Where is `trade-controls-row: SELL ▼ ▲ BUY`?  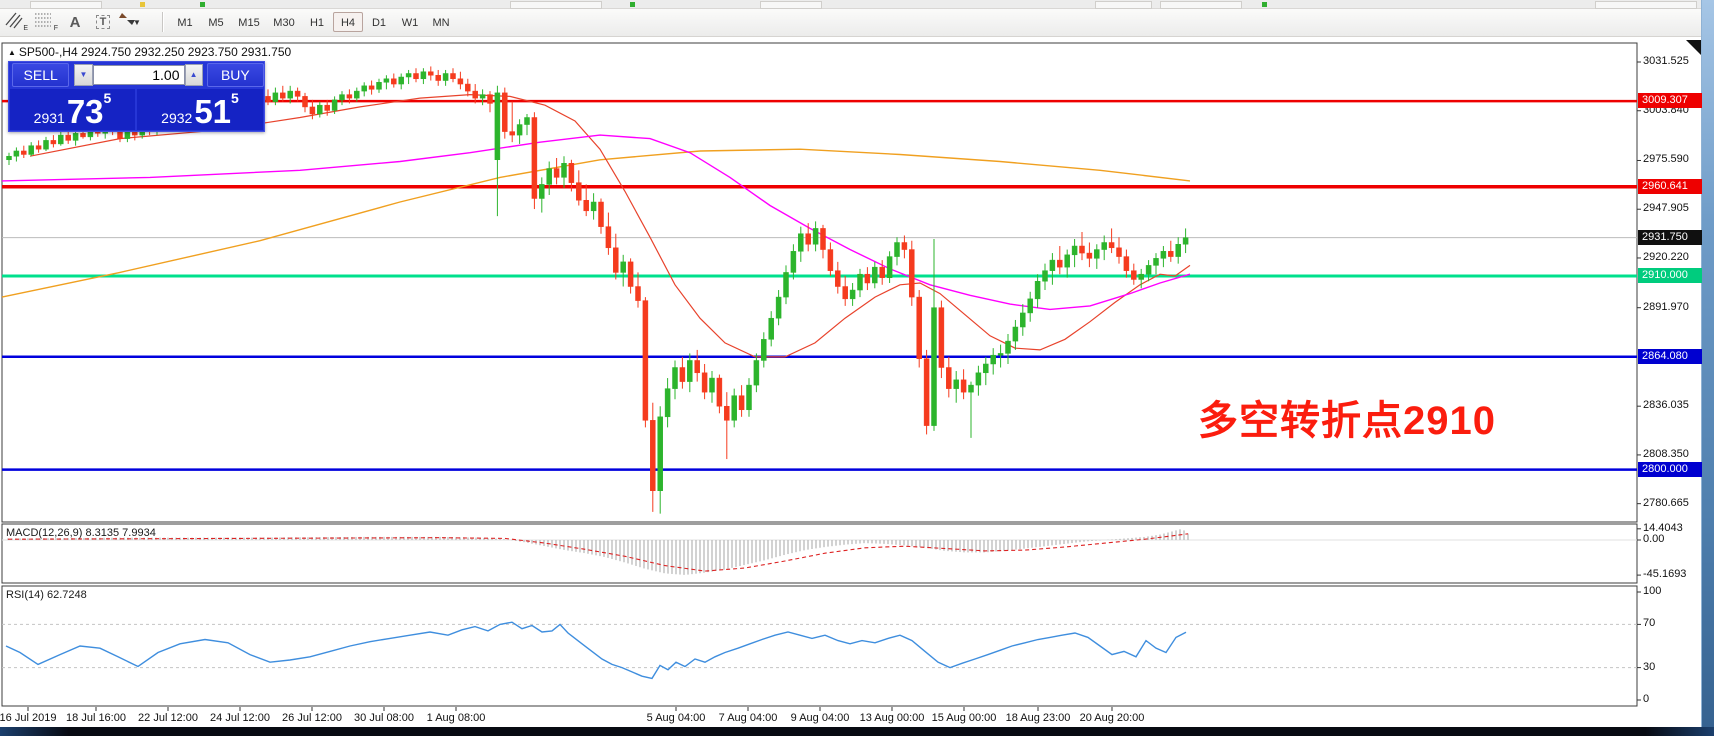
trade-controls-row: SELL ▼ ▲ BUY is located at coordinates (136, 75).